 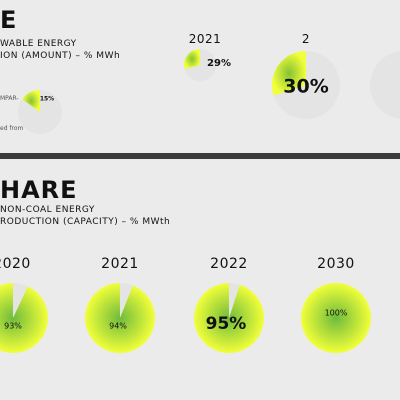 What do you see at coordinates (336, 313) in the screenshot?
I see `bottom-pie-3-label: 100%` at bounding box center [336, 313].